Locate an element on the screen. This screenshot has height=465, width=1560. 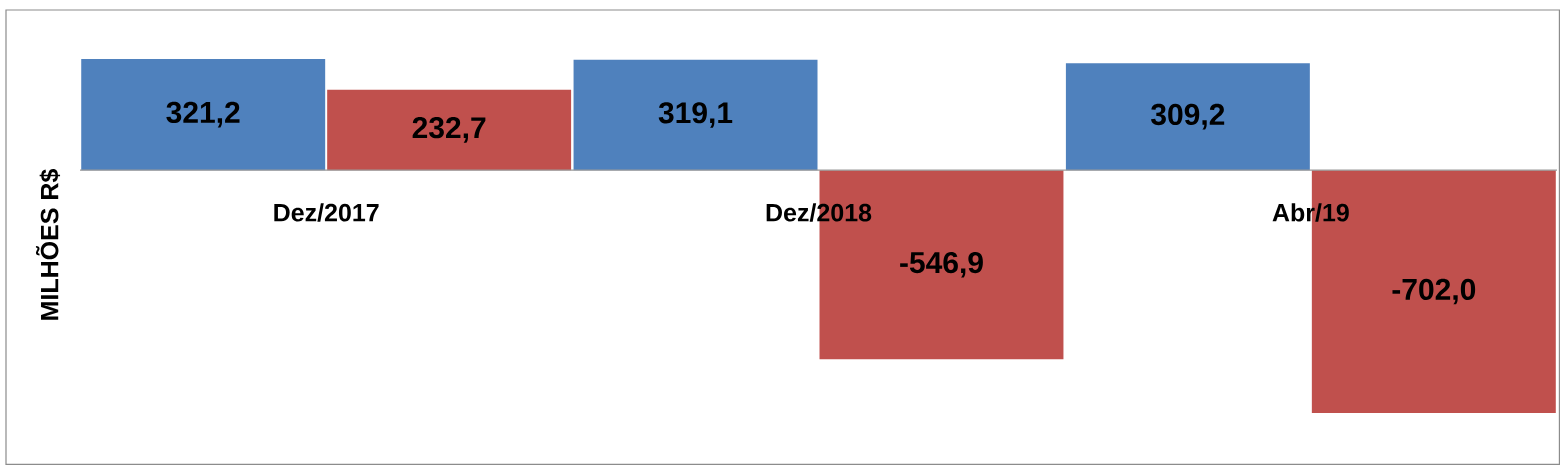
data-label: 309,2 is located at coordinates (1188, 116).